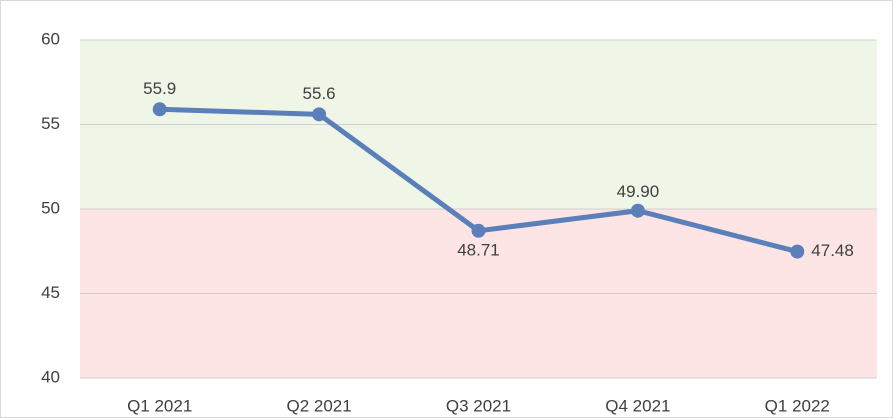 The height and width of the screenshot is (418, 893). Describe the element at coordinates (50, 376) in the screenshot. I see `y-tick-label: 40` at that location.